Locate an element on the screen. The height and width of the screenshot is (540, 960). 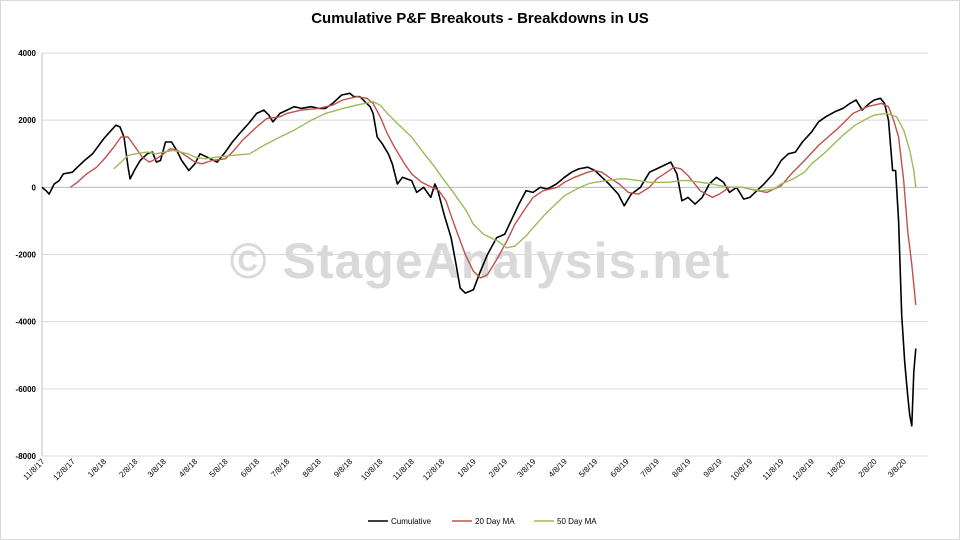
x-tick-label: 6/8/18 is located at coordinates (250, 468).